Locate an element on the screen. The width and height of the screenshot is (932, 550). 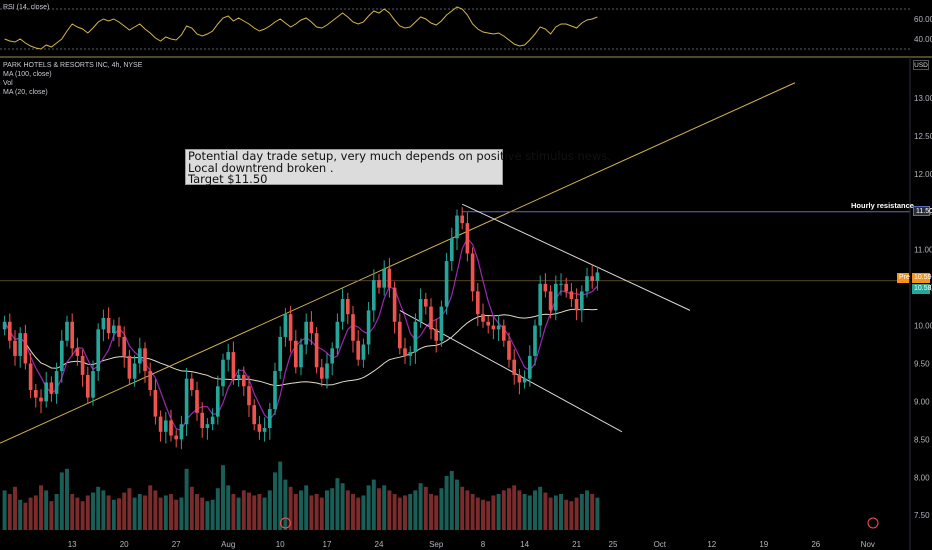
earnings-marker-nov is located at coordinates (873, 523).